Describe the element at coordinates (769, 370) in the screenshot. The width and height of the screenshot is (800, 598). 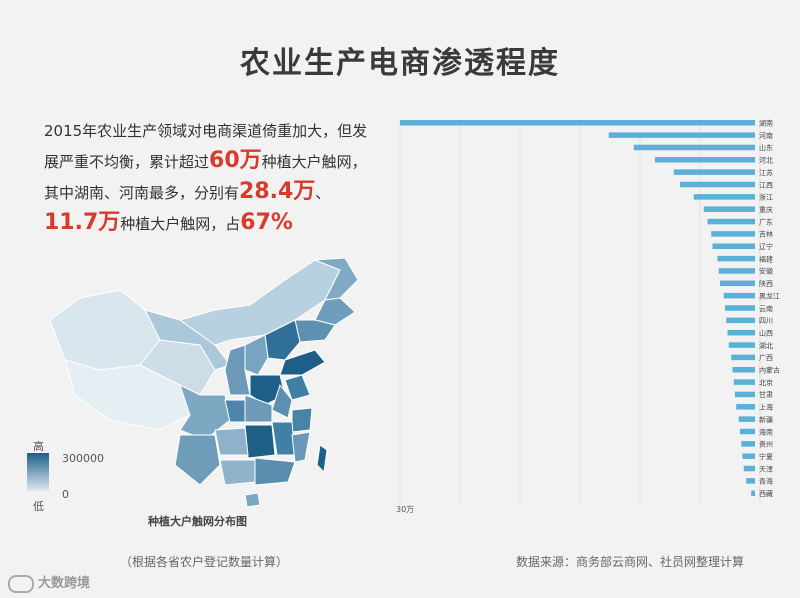
I see `bar-label-内蒙古: 内蒙古` at that location.